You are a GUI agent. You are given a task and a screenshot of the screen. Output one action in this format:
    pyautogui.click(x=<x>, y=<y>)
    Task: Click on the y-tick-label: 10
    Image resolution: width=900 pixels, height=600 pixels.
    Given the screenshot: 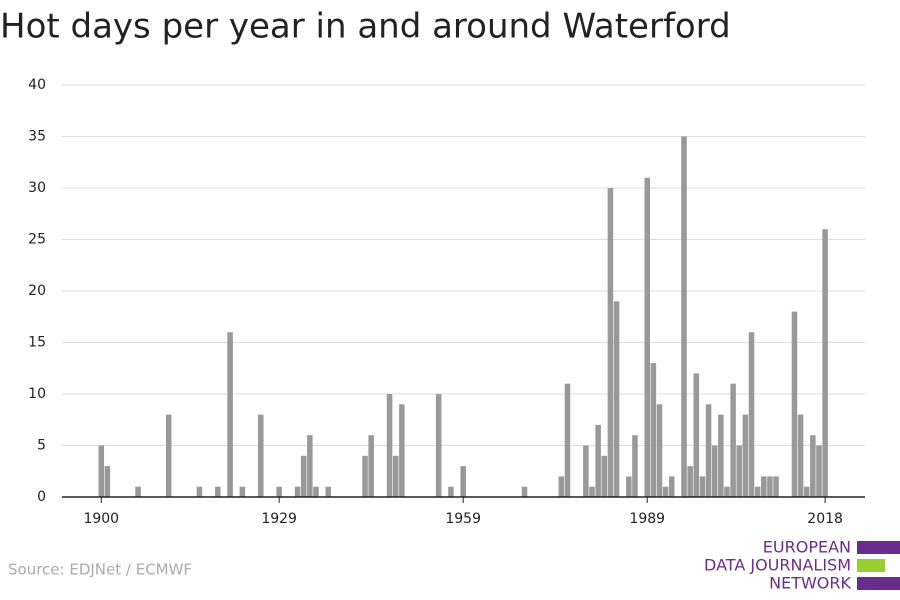 What is the action you would take?
    pyautogui.click(x=37, y=394)
    